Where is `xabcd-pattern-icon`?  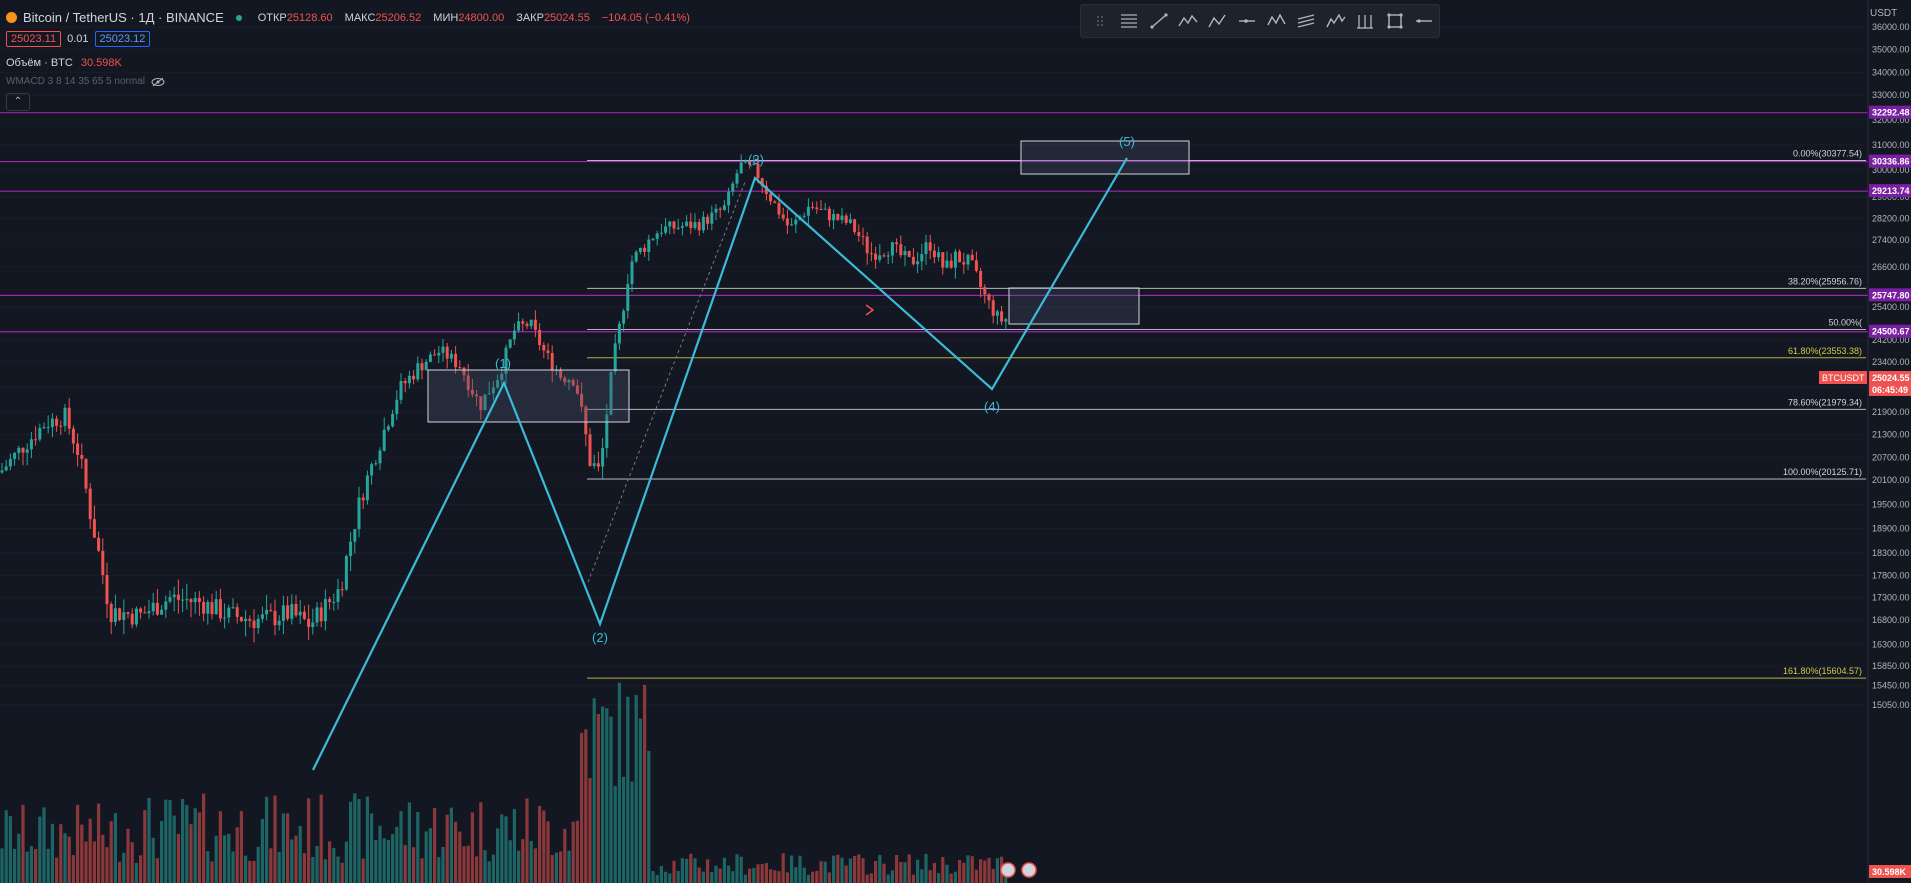
xabcd-pattern-icon is located at coordinates (1277, 21).